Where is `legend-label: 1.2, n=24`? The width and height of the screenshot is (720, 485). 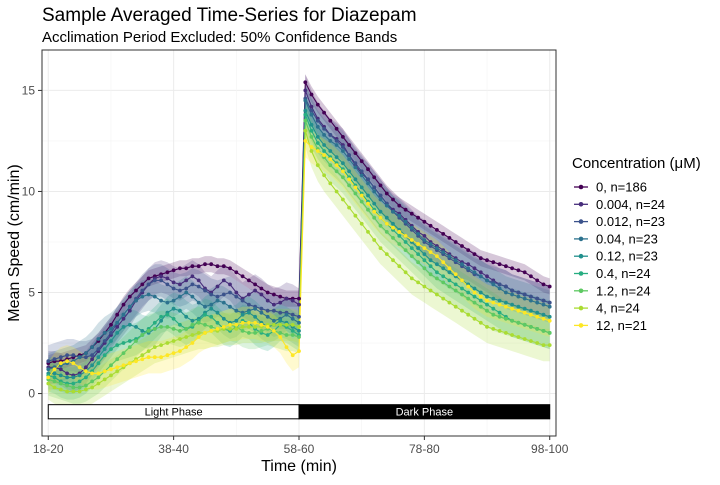 legend-label: 1.2, n=24 is located at coordinates (623, 290).